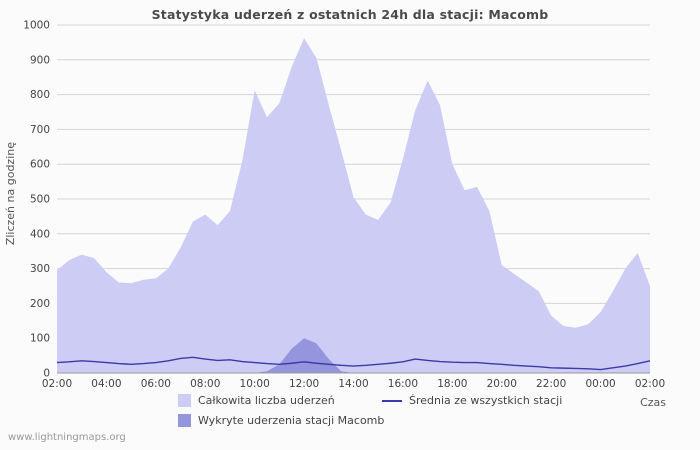 The image size is (700, 450). Describe the element at coordinates (40, 200) in the screenshot. I see `y-tick-label: 500` at that location.